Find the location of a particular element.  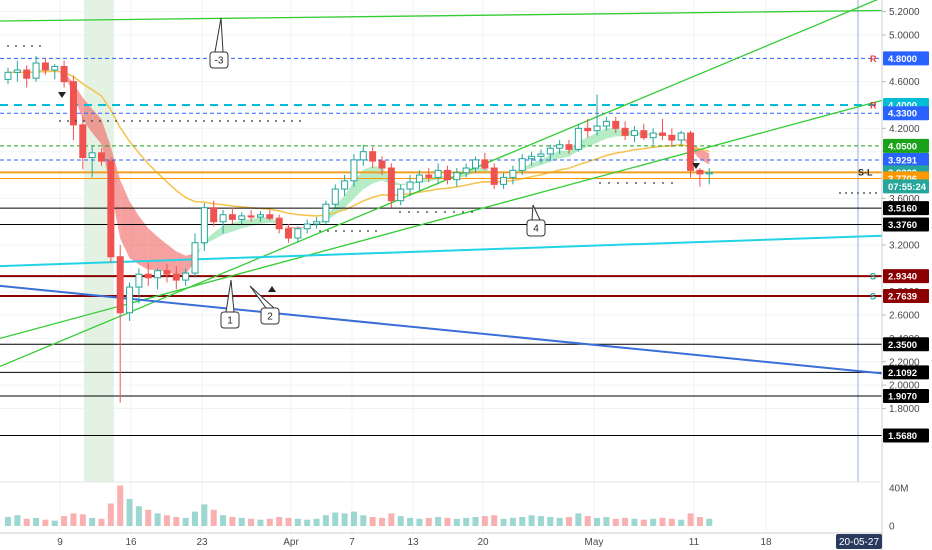

callout: -3 is located at coordinates (219, 43).